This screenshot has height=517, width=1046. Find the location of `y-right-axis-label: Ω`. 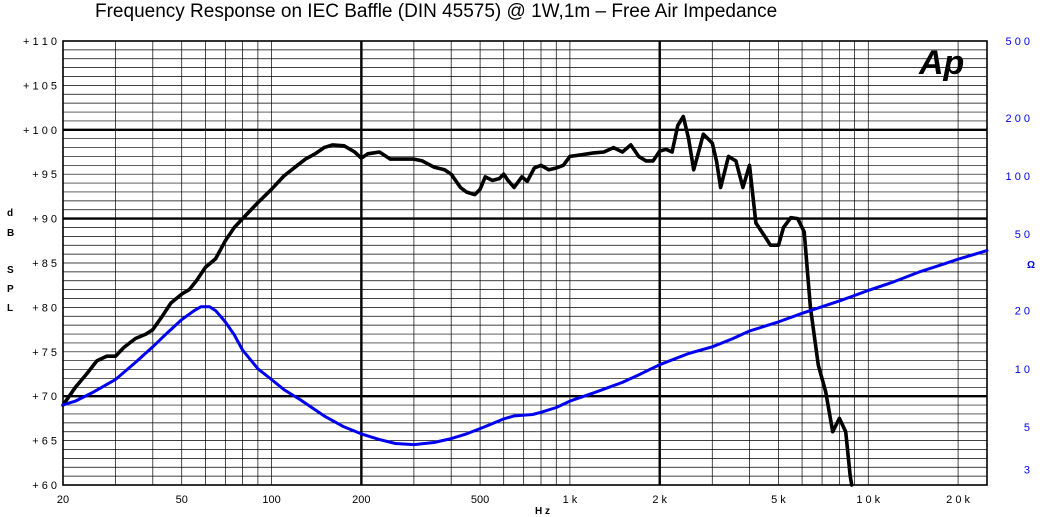

y-right-axis-label: Ω is located at coordinates (1031, 265).